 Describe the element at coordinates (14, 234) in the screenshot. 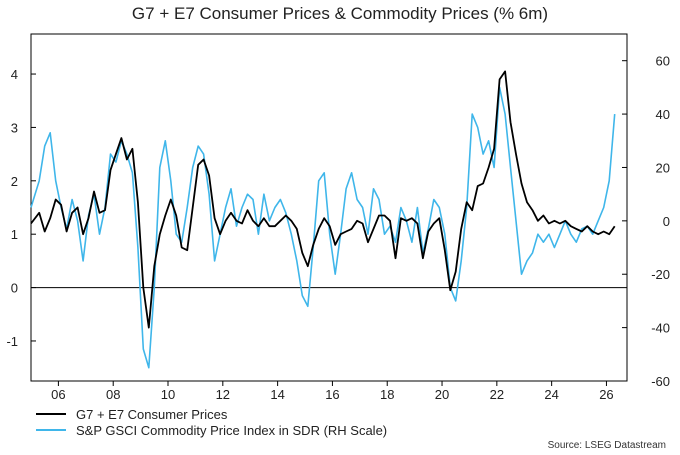

I see `y-left-tick-label: 1` at that location.